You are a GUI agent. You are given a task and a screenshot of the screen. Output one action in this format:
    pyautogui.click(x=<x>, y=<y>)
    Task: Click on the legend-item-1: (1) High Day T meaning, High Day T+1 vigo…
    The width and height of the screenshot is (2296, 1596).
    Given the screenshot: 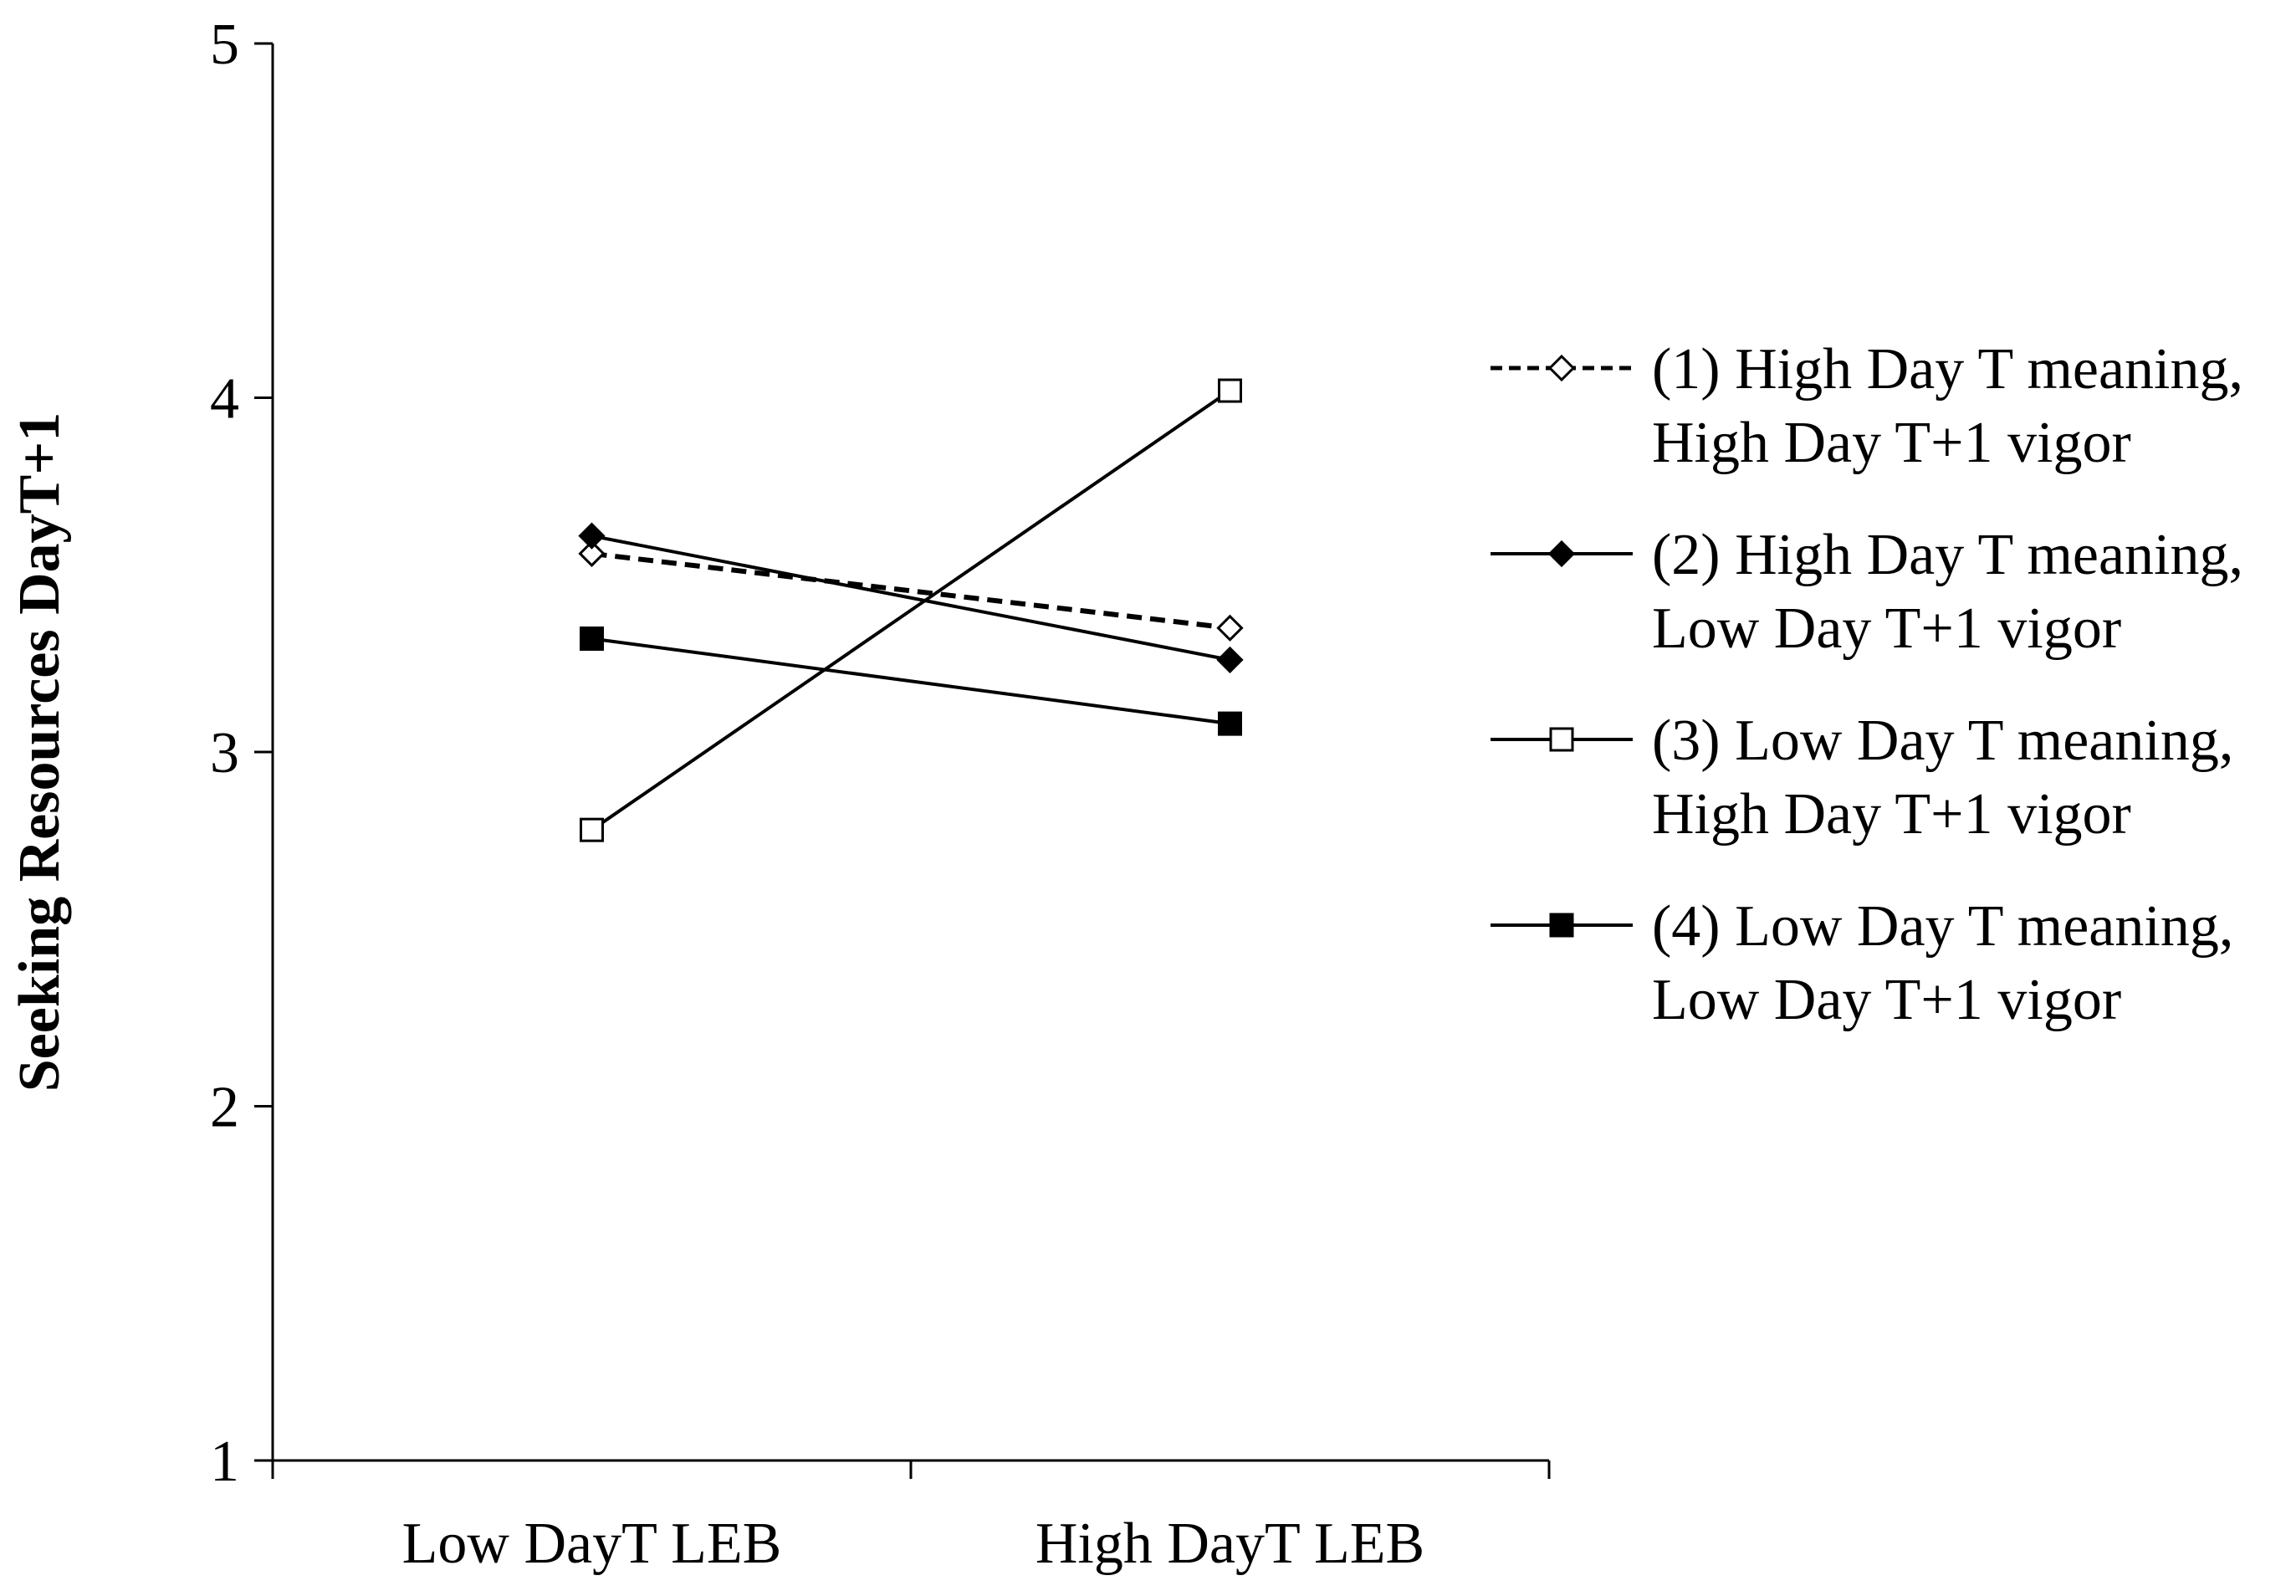 What is the action you would take?
    pyautogui.click(x=1867, y=406)
    